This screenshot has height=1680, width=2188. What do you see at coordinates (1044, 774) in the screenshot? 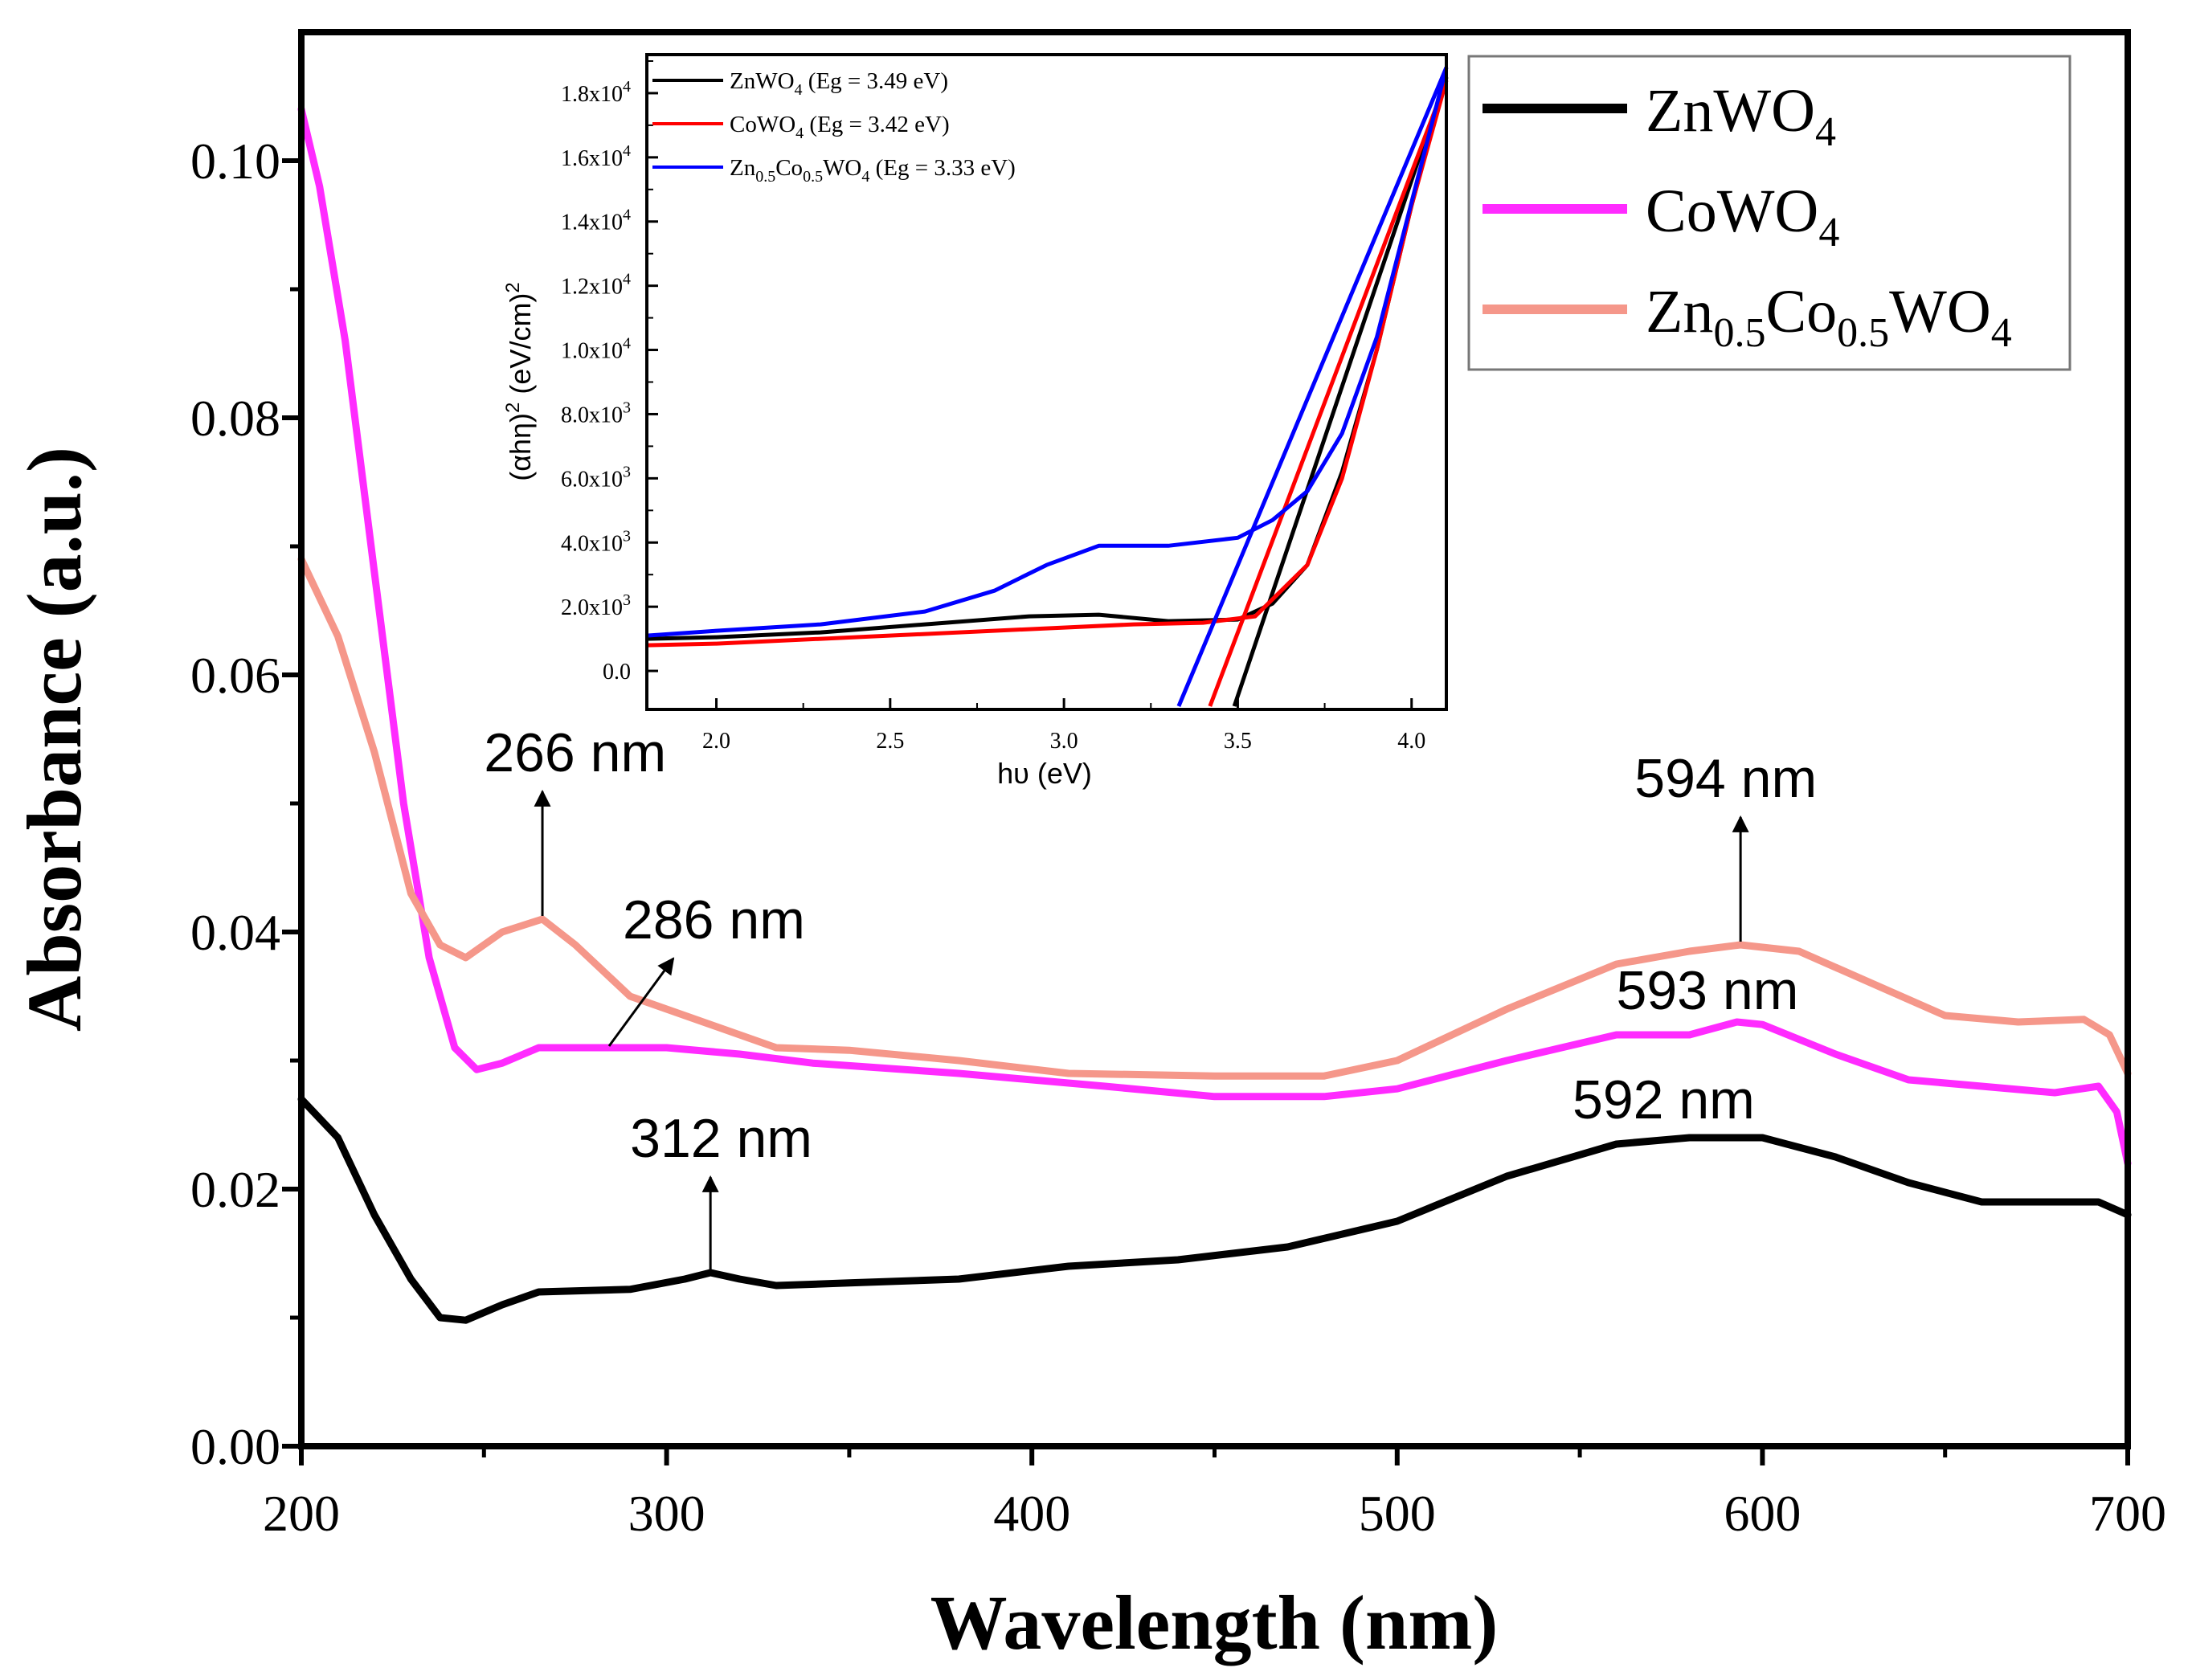
I see `inset-x-axis-title: hυ (eV)` at bounding box center [1044, 774].